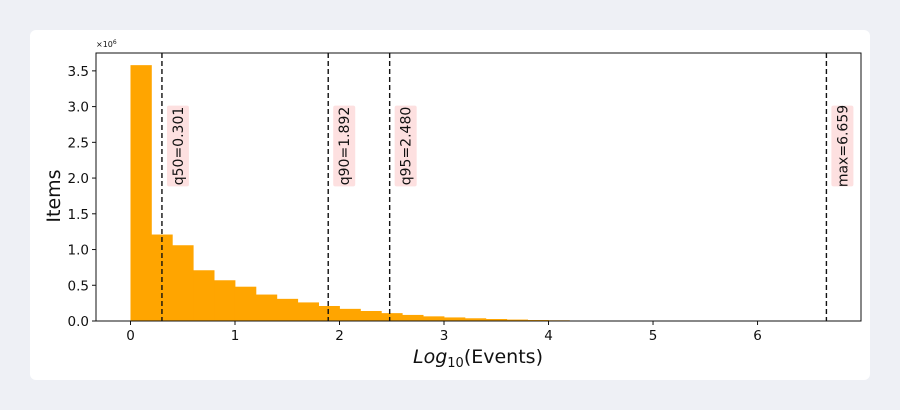 The image size is (900, 410). What do you see at coordinates (78, 108) in the screenshot?
I see `y-tick-label: 3.0` at bounding box center [78, 108].